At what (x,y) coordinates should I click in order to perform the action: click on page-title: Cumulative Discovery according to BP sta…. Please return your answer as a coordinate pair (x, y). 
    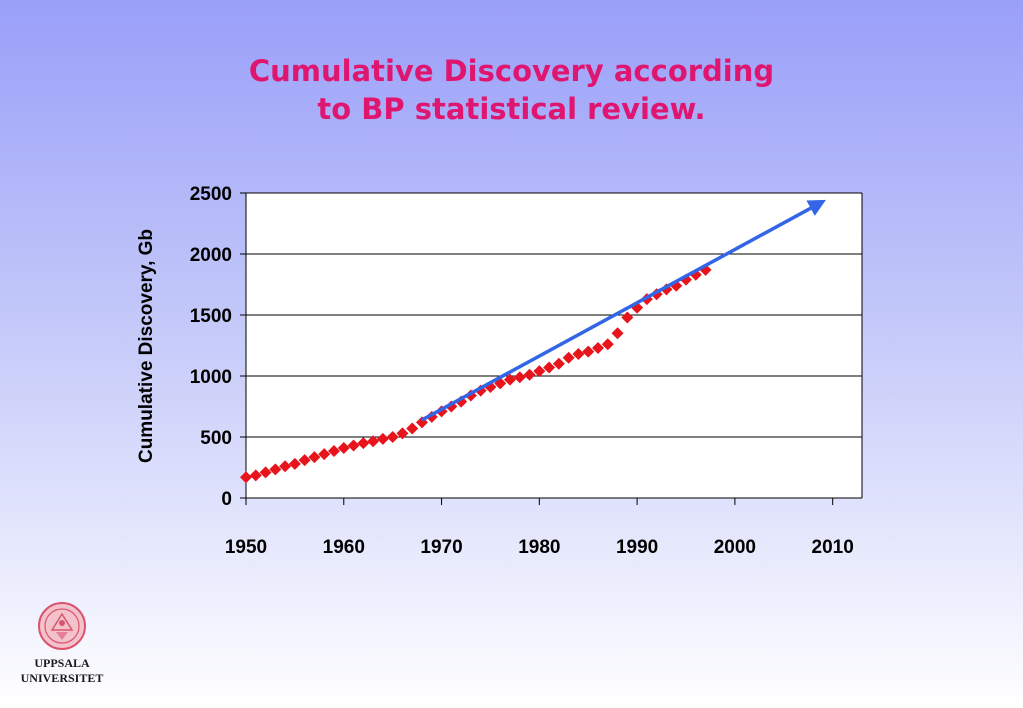
    Looking at the image, I should click on (511, 90).